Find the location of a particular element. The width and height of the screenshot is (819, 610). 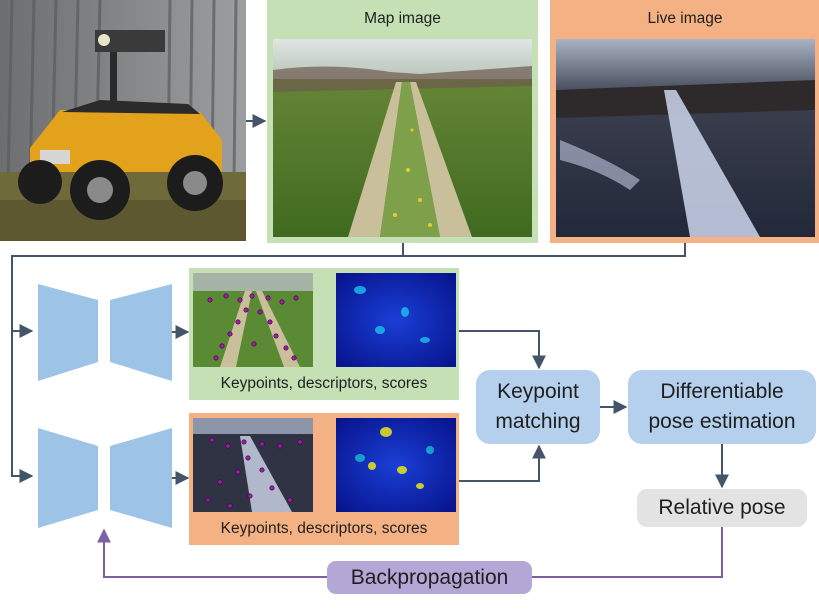

network-top is located at coordinates (105, 332).